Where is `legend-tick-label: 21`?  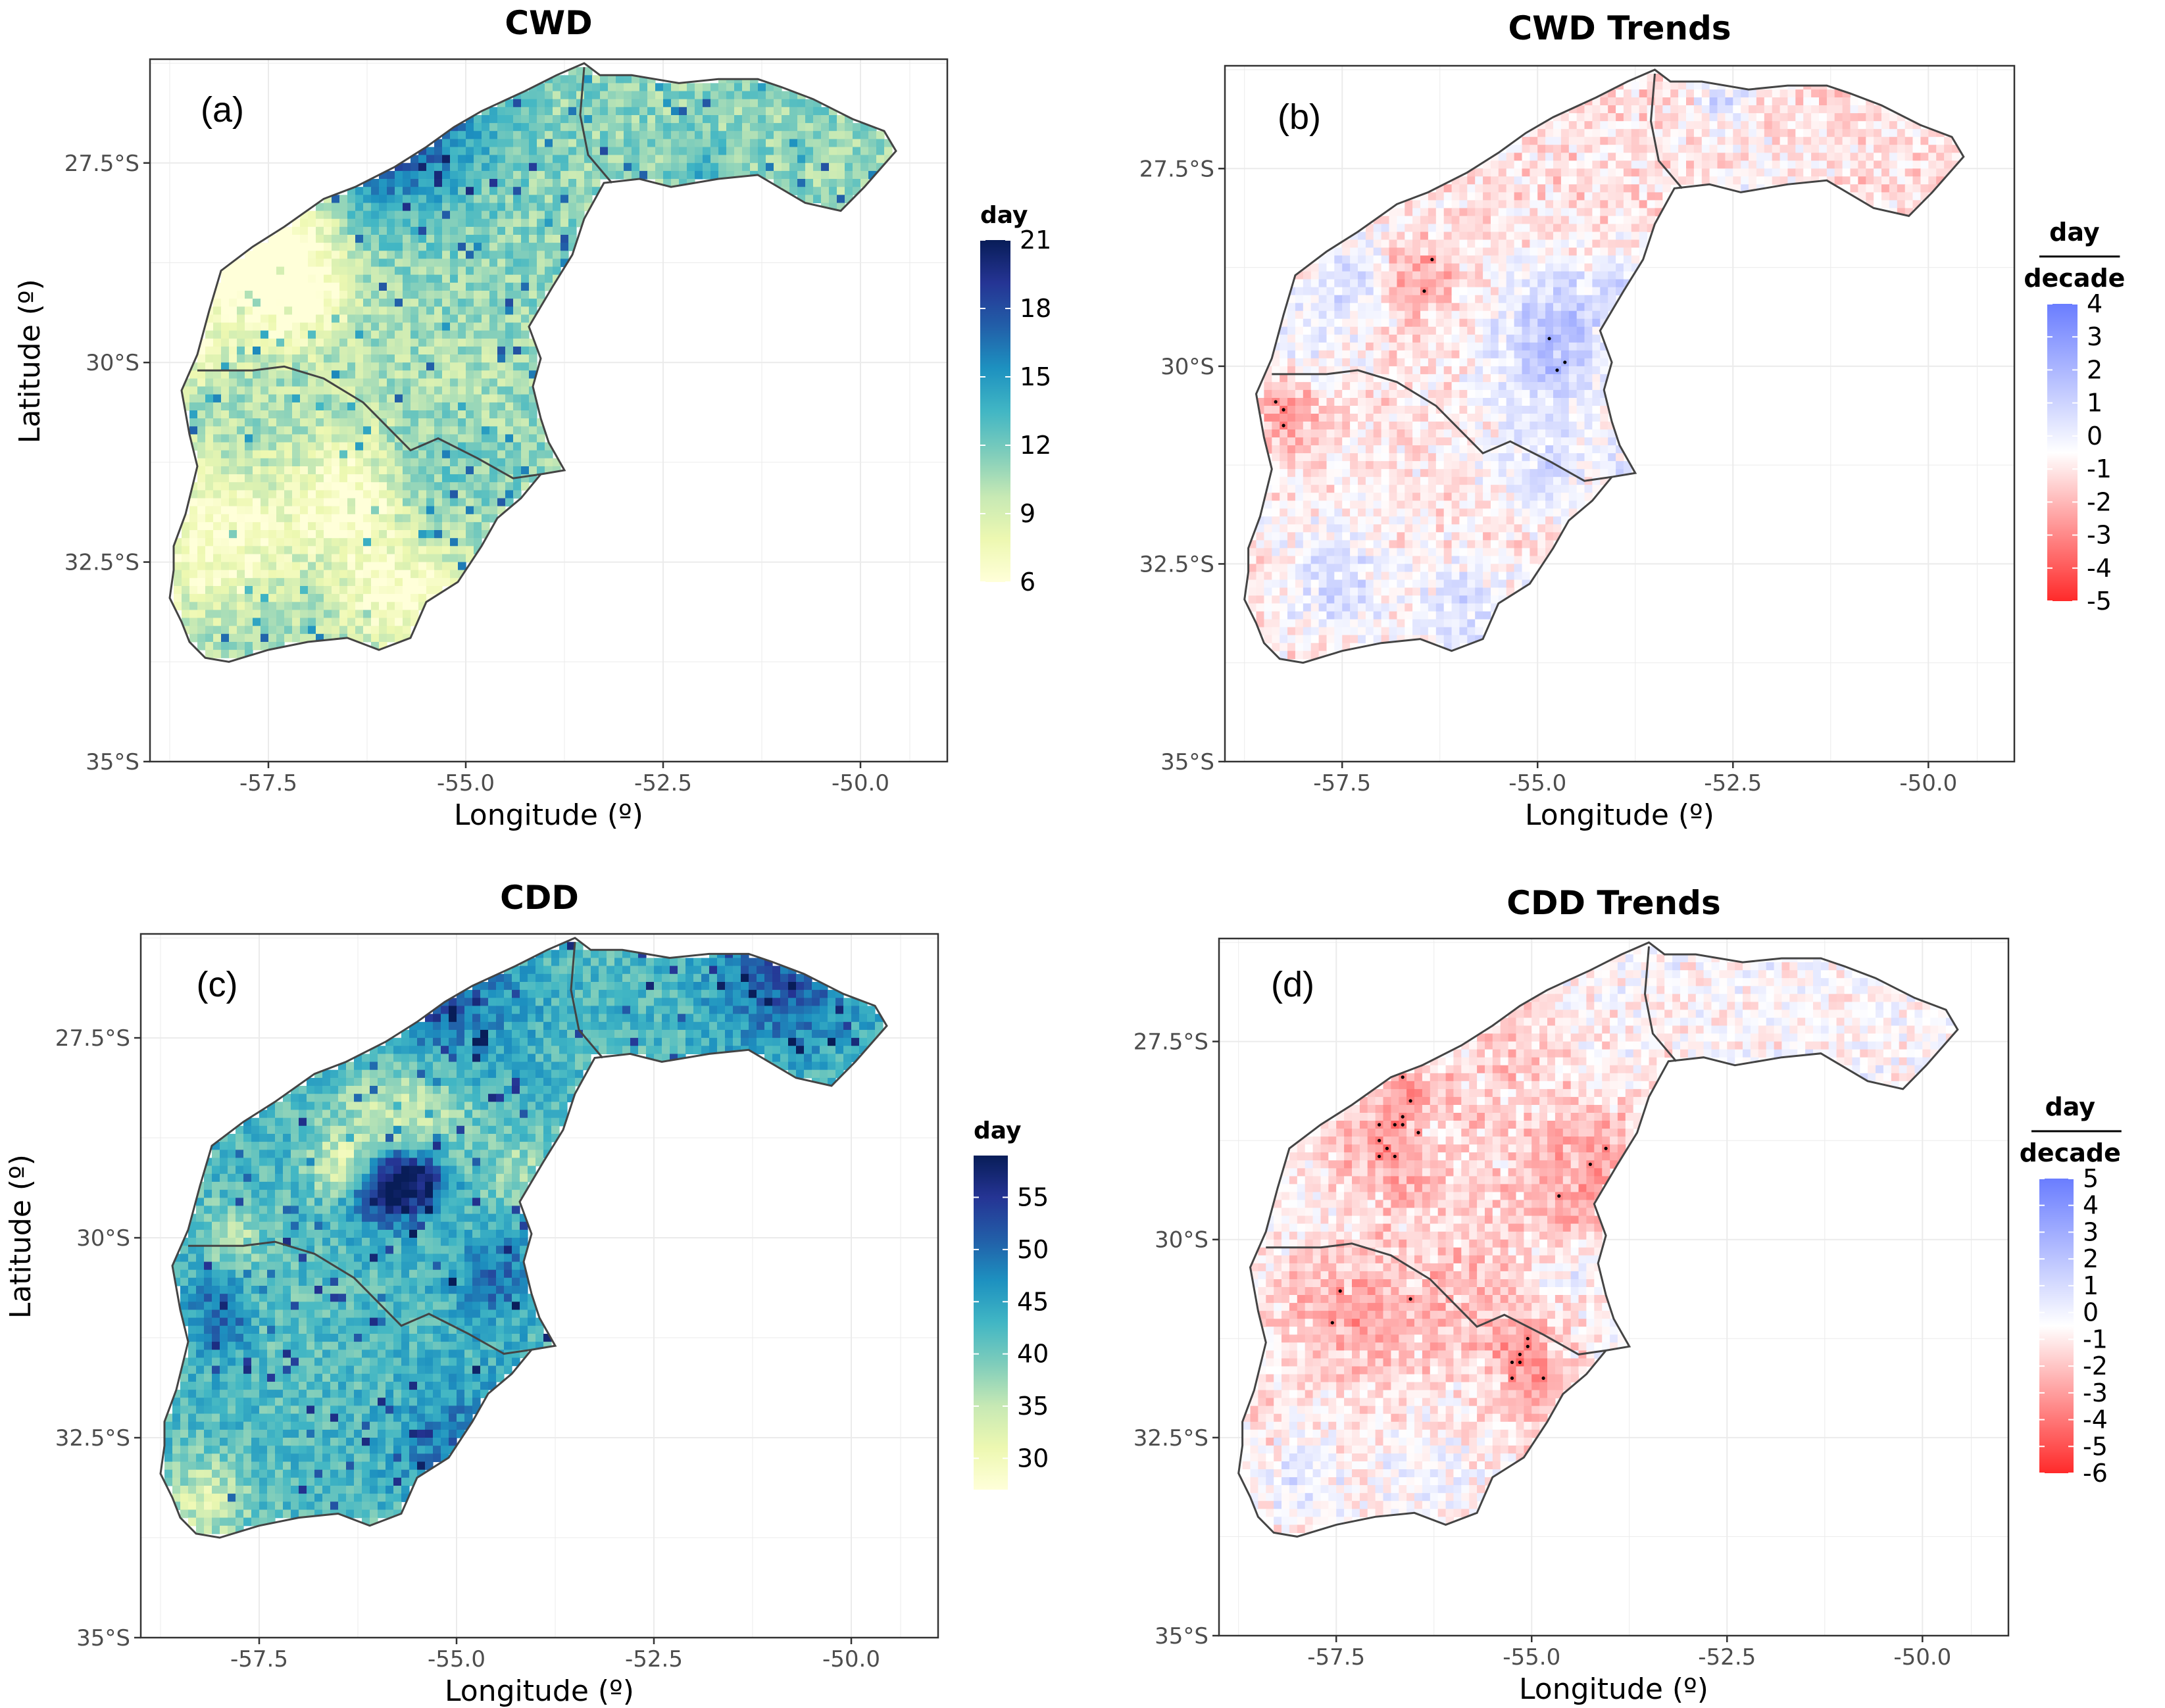 legend-tick-label: 21 is located at coordinates (1035, 240).